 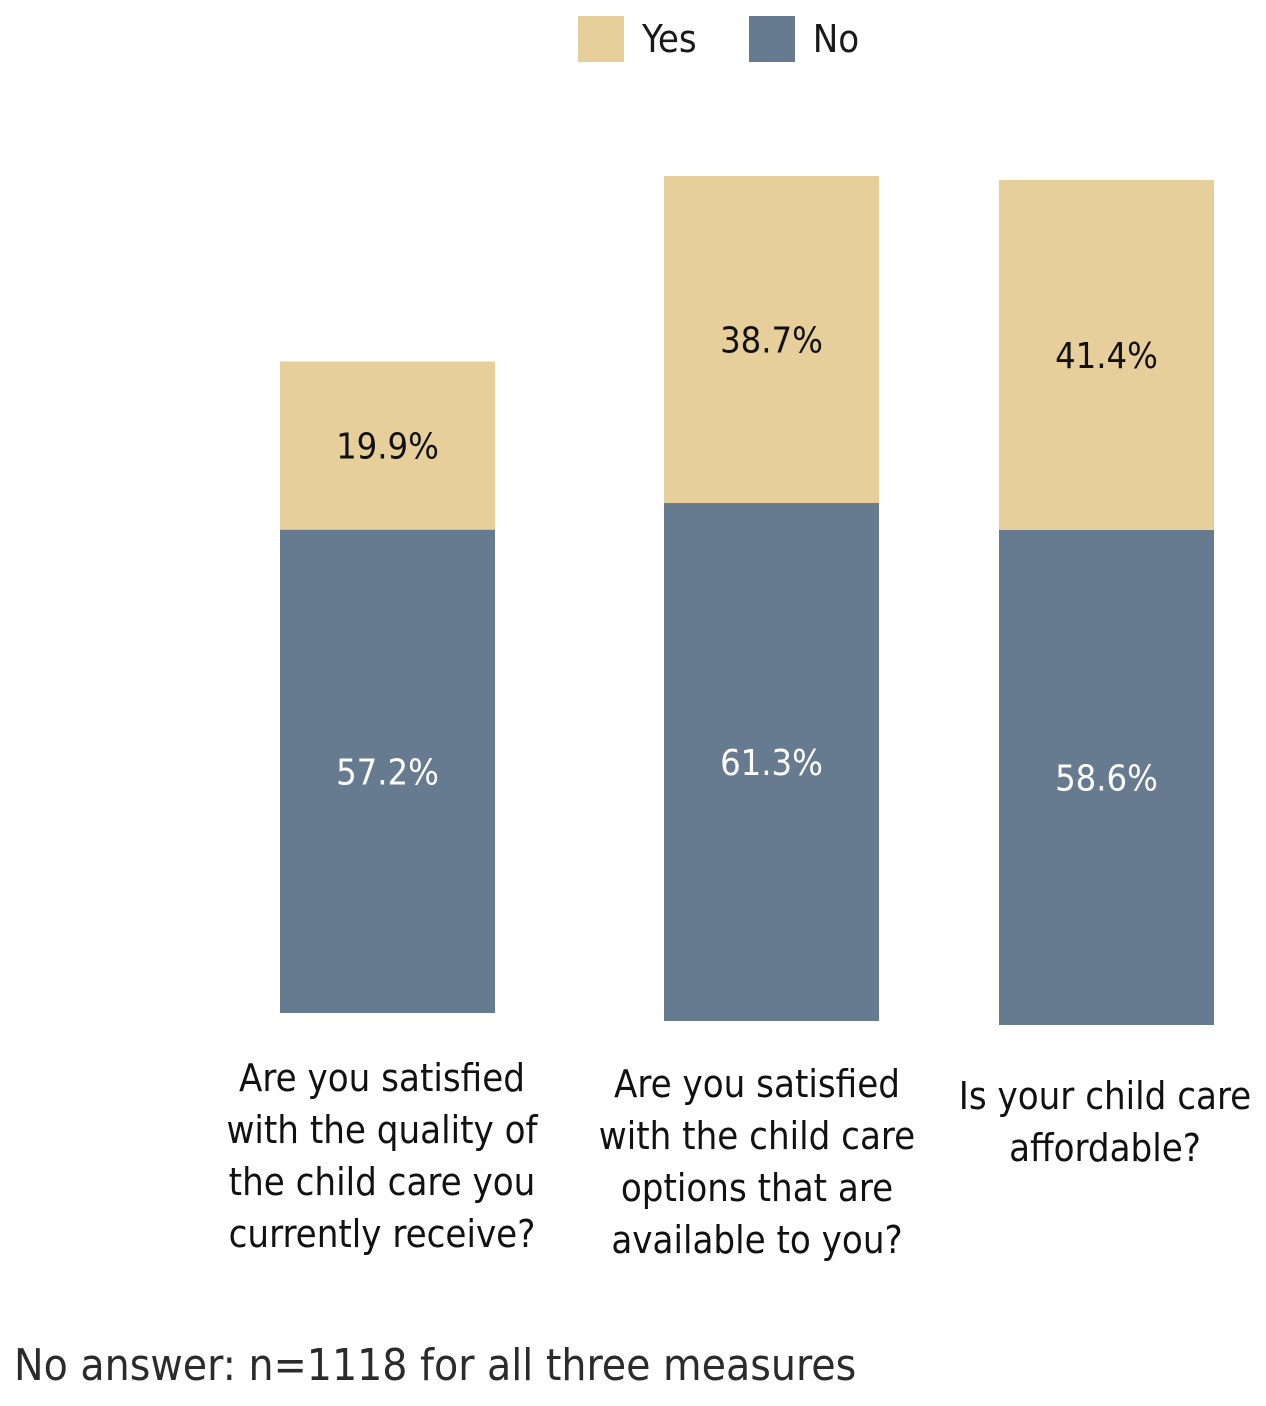 I want to click on footnote: No answer: n=1118 for all three measures, so click(x=435, y=1365).